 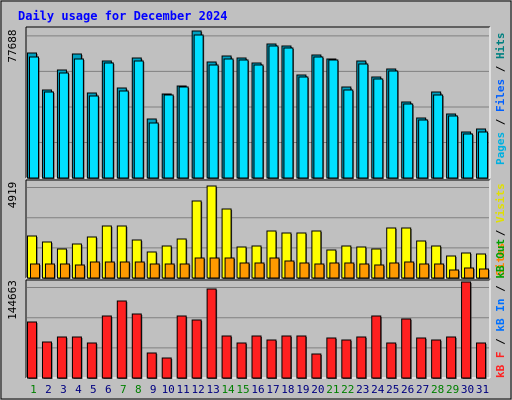 What do you see at coordinates (257, 389) in the screenshot?
I see `x-tick-label: 16` at bounding box center [257, 389].